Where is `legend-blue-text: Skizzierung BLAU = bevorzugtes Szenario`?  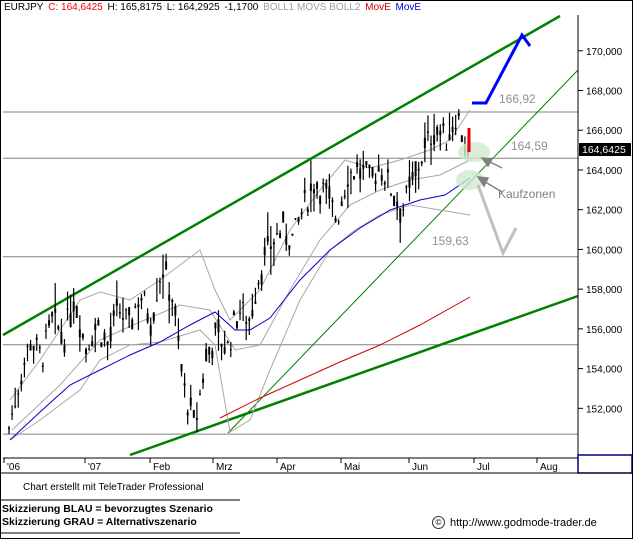 legend-blue-text: Skizzierung BLAU = bevorzugtes Szenario is located at coordinates (107, 509).